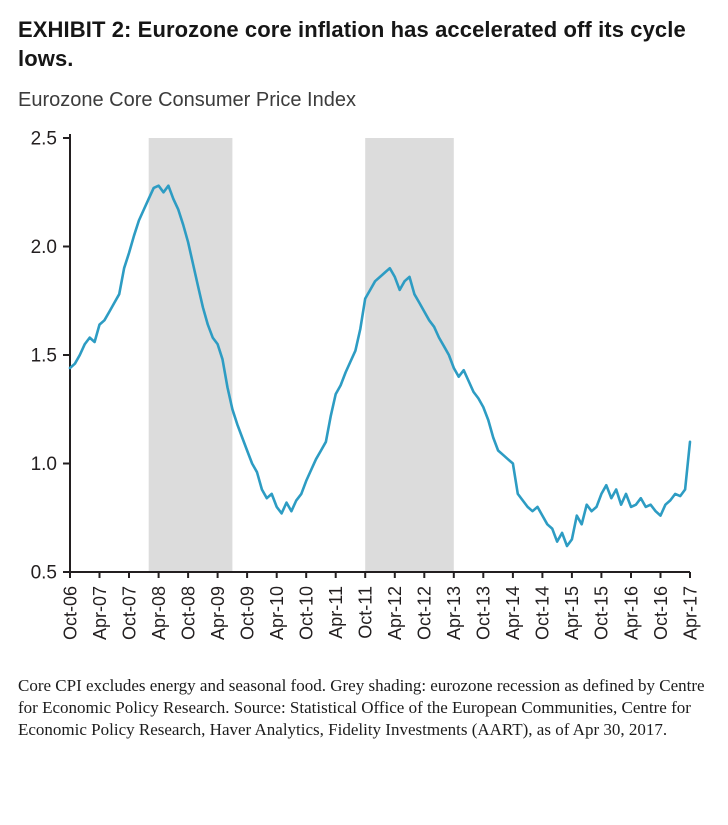 This screenshot has width=728, height=825. What do you see at coordinates (572, 613) in the screenshot?
I see `x-tick-label: Apr-15` at bounding box center [572, 613].